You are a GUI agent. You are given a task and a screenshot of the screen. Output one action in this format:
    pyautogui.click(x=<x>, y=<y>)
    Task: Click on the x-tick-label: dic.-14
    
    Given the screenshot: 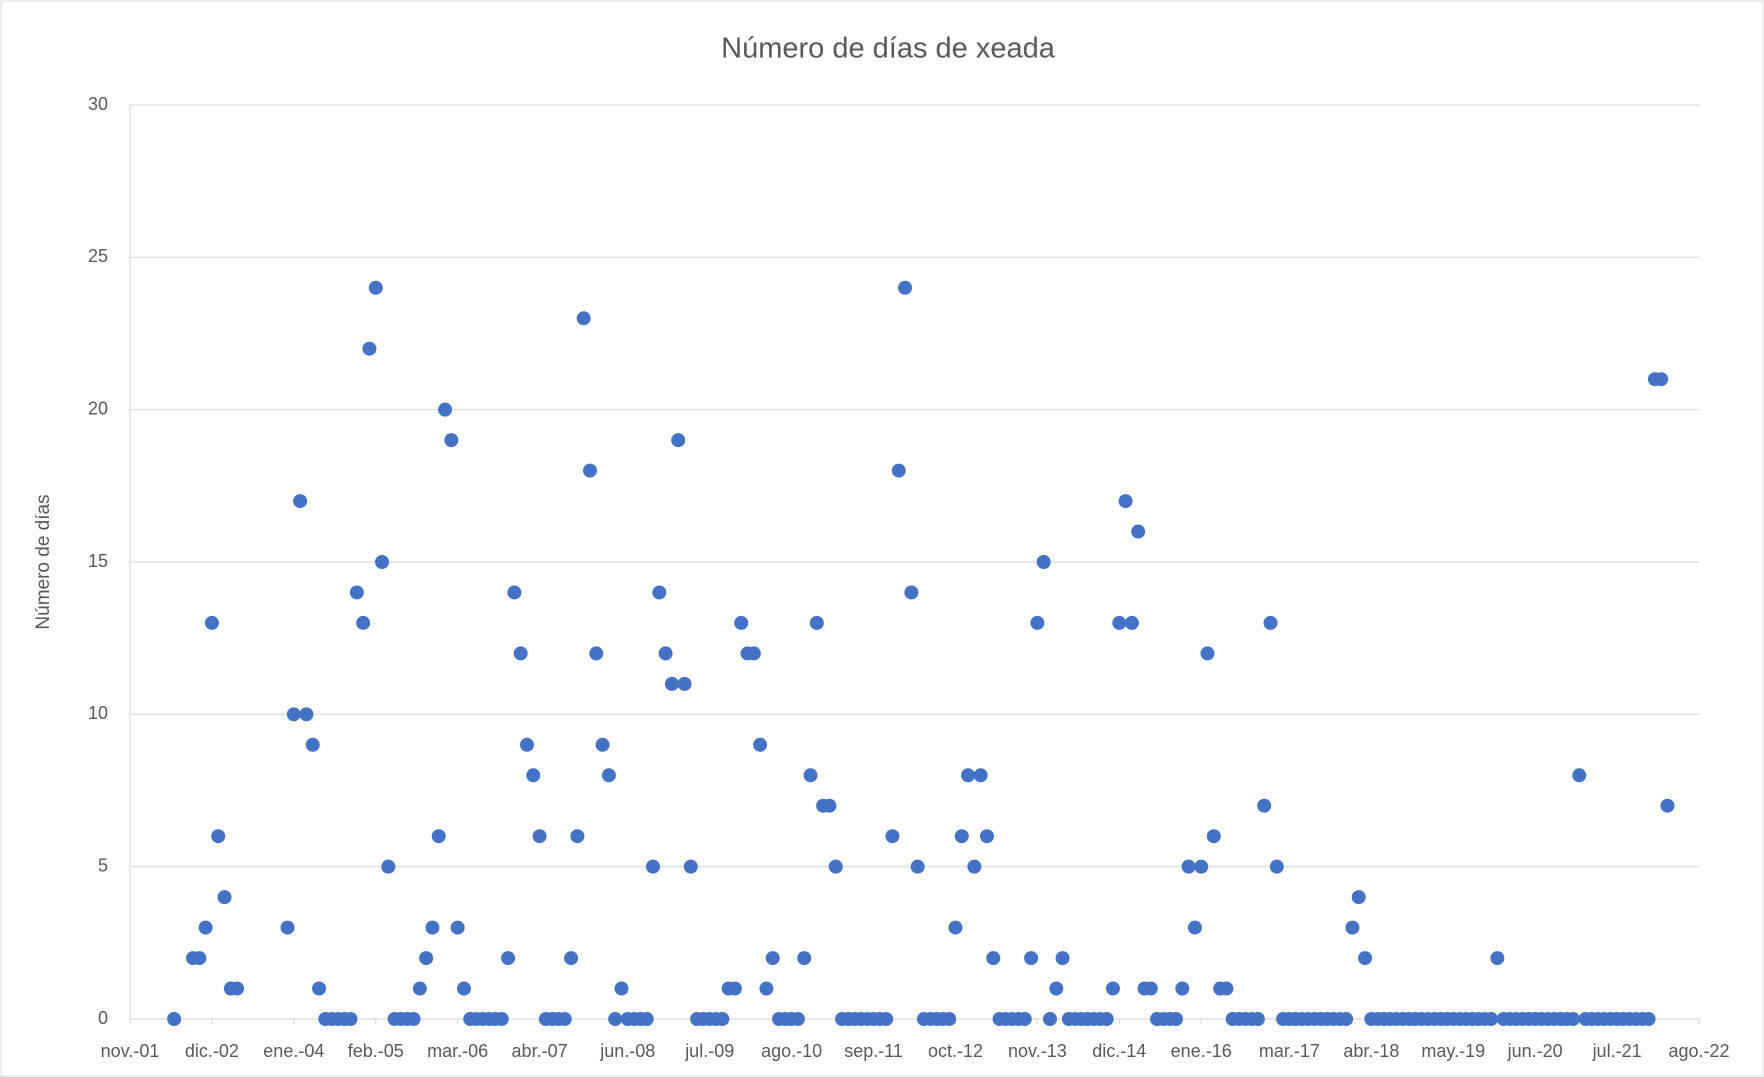 What is the action you would take?
    pyautogui.click(x=1119, y=1051)
    